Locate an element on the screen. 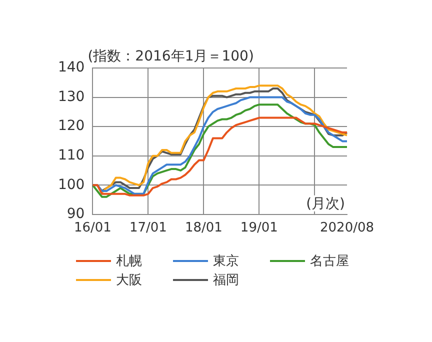  y-tick-label: 100 is located at coordinates (71, 184).